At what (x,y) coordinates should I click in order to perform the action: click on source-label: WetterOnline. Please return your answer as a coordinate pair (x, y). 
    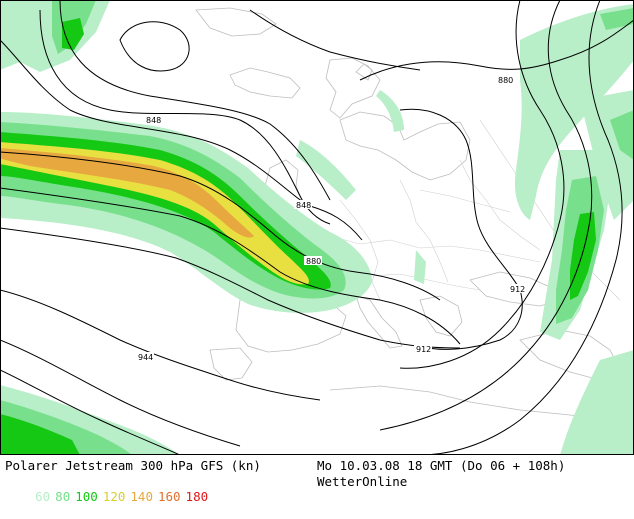
    Looking at the image, I should click on (362, 481).